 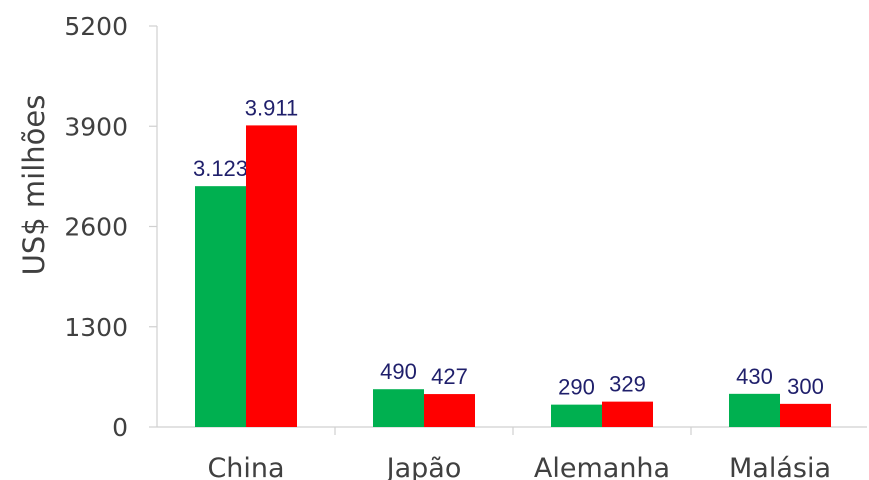 What do you see at coordinates (805, 415) in the screenshot?
I see `bar-malásia-series-2` at bounding box center [805, 415].